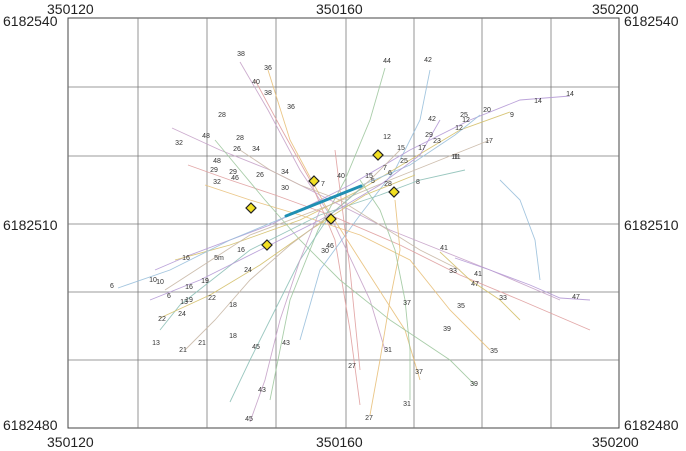  I want to click on highlight-line, so click(323, 201).